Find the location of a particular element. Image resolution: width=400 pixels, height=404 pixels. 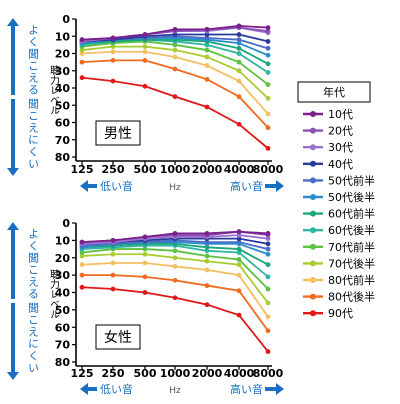

panel-title-box is located at coordinates (118, 337).